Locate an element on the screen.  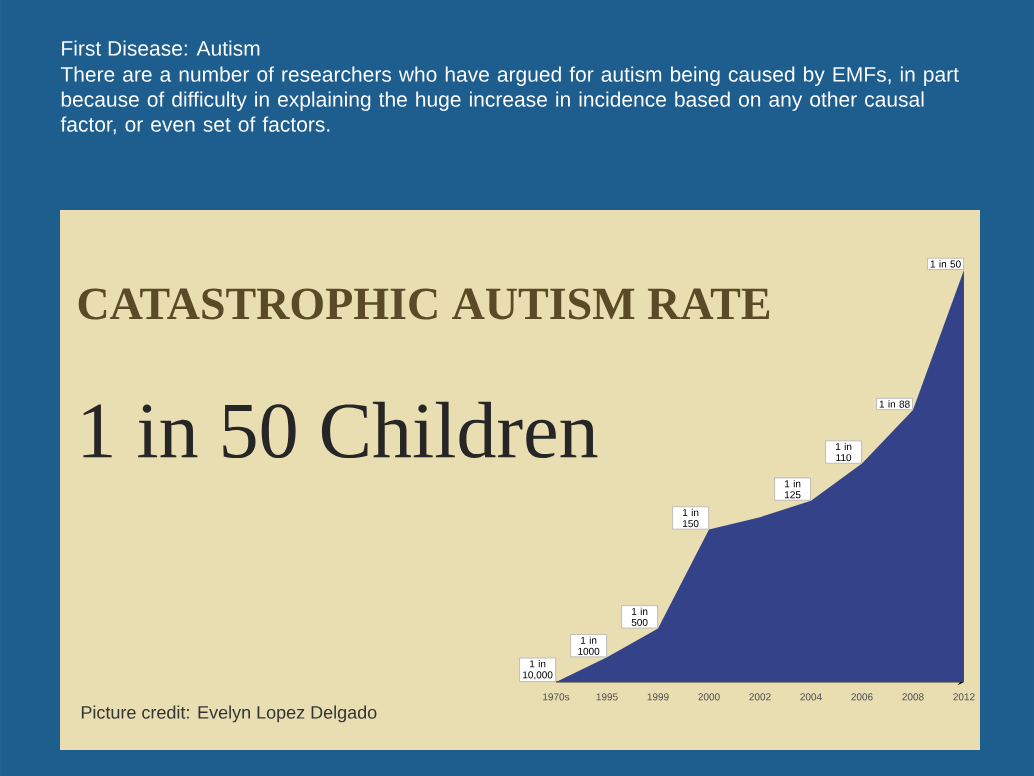
text: First Disease: Autism is located at coordinates (161, 48).